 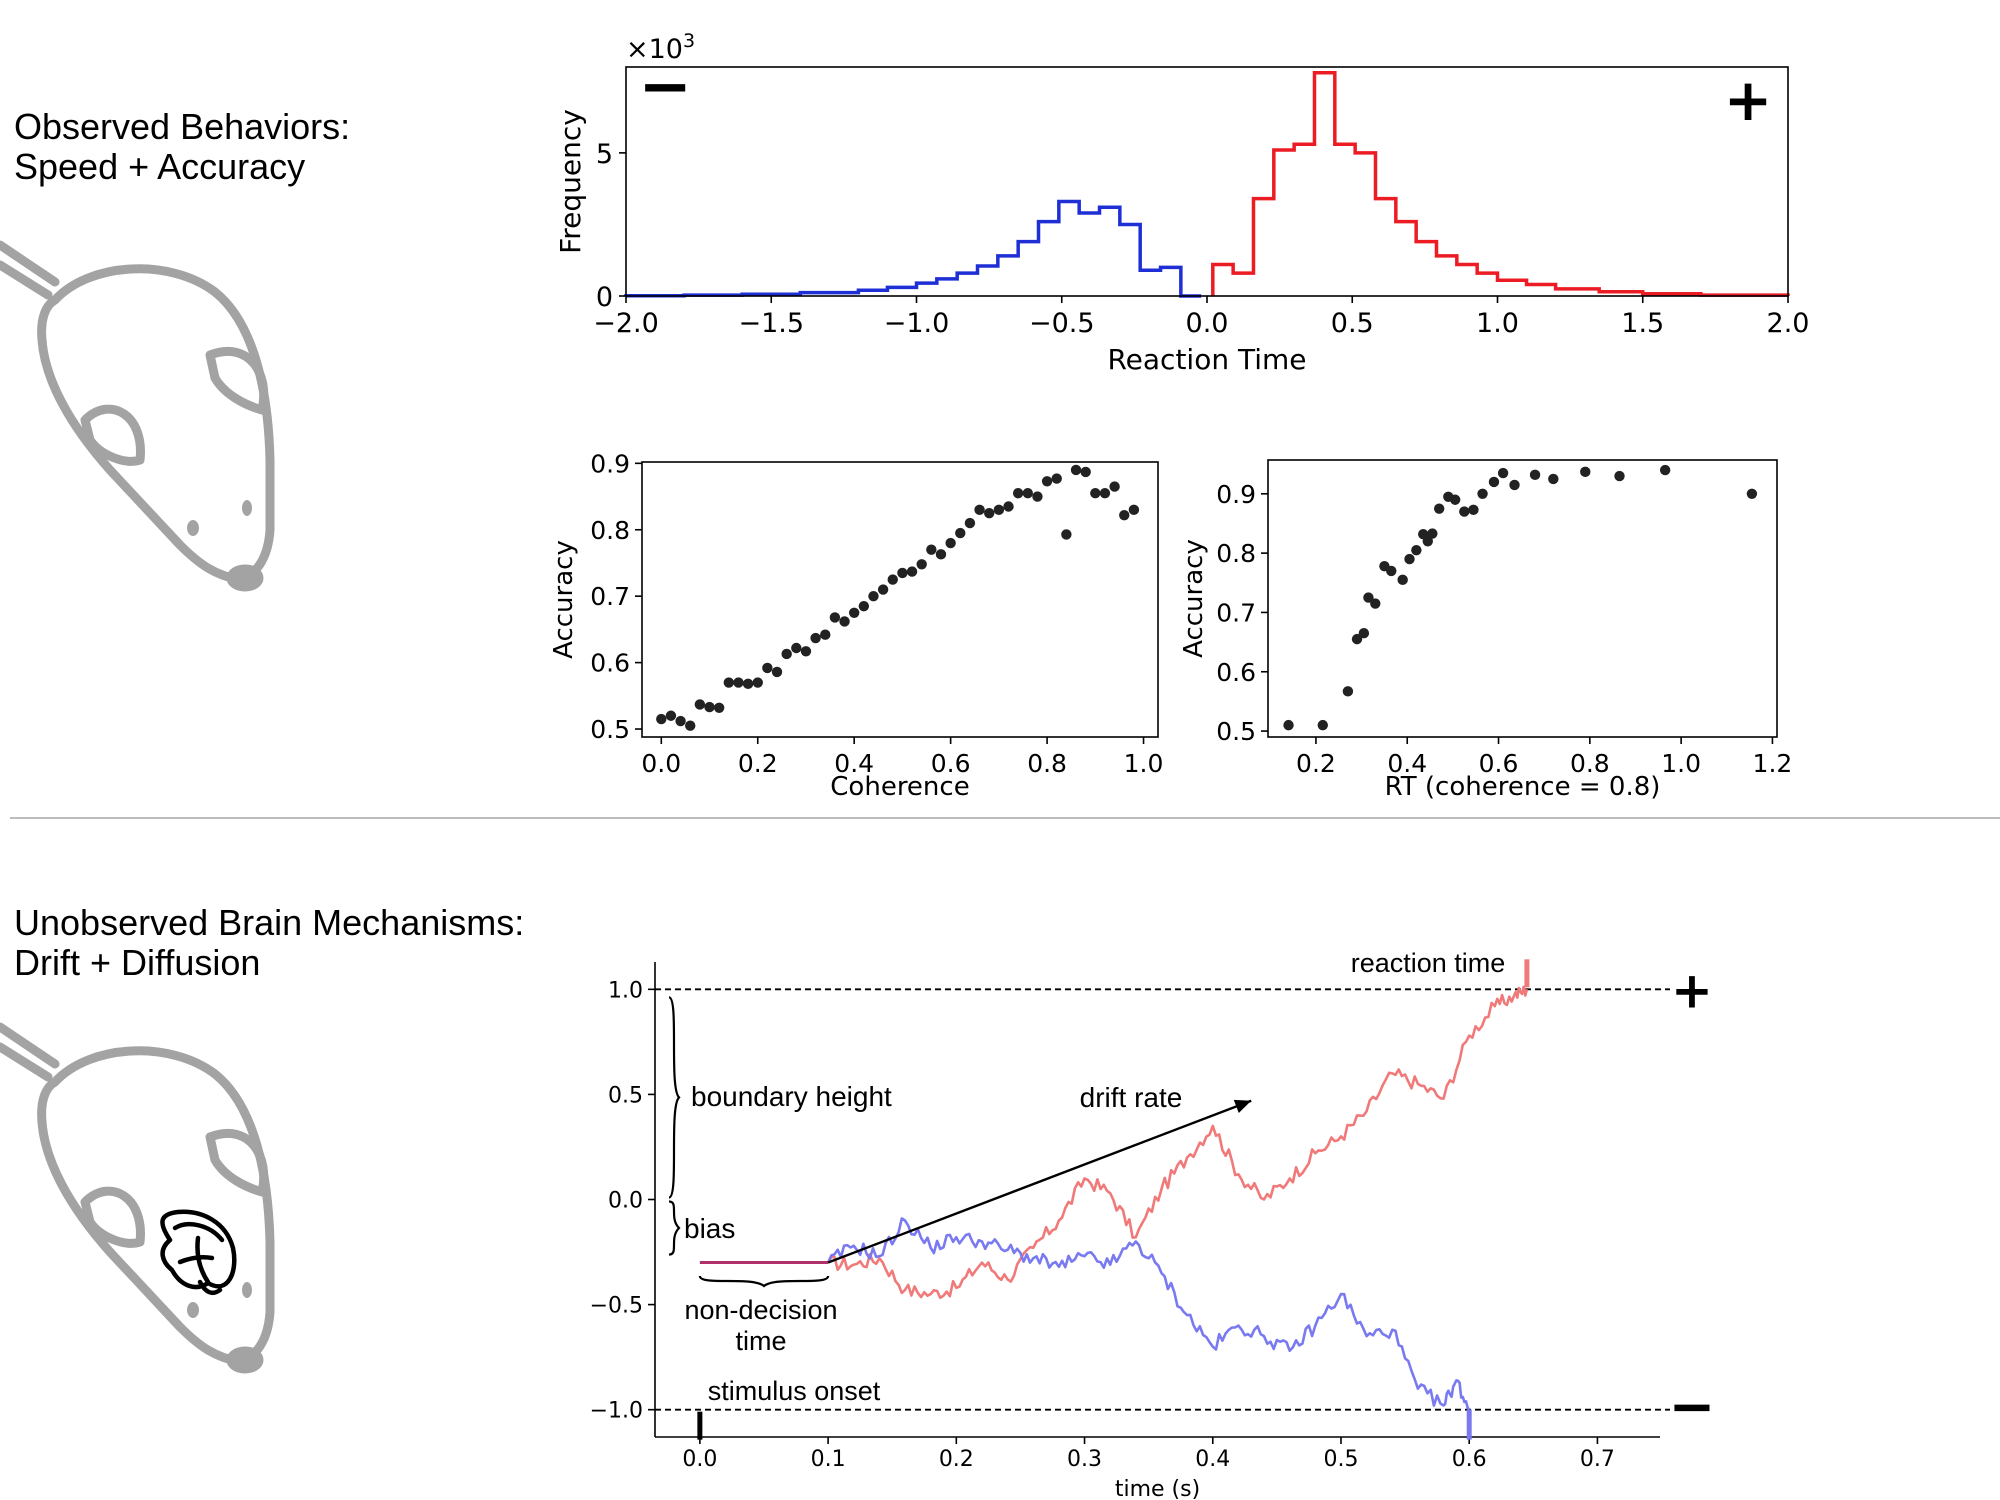 I want to click on bias-label: bias, so click(x=709, y=1228).